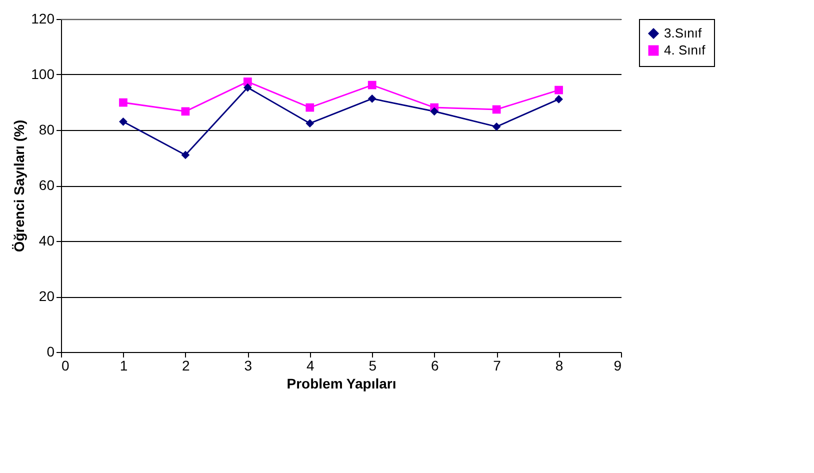  Describe the element at coordinates (124, 366) in the screenshot. I see `x-tick-label: 1` at that location.